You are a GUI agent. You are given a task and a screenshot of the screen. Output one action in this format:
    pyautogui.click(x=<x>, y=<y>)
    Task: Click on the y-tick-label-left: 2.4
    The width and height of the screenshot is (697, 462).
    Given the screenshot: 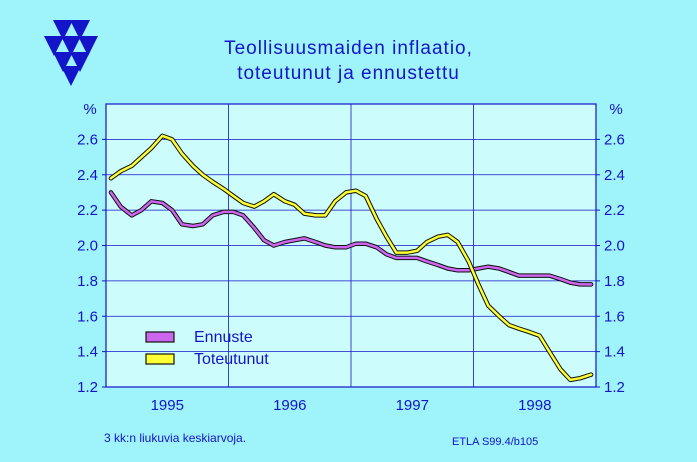 What is the action you would take?
    pyautogui.click(x=87, y=175)
    